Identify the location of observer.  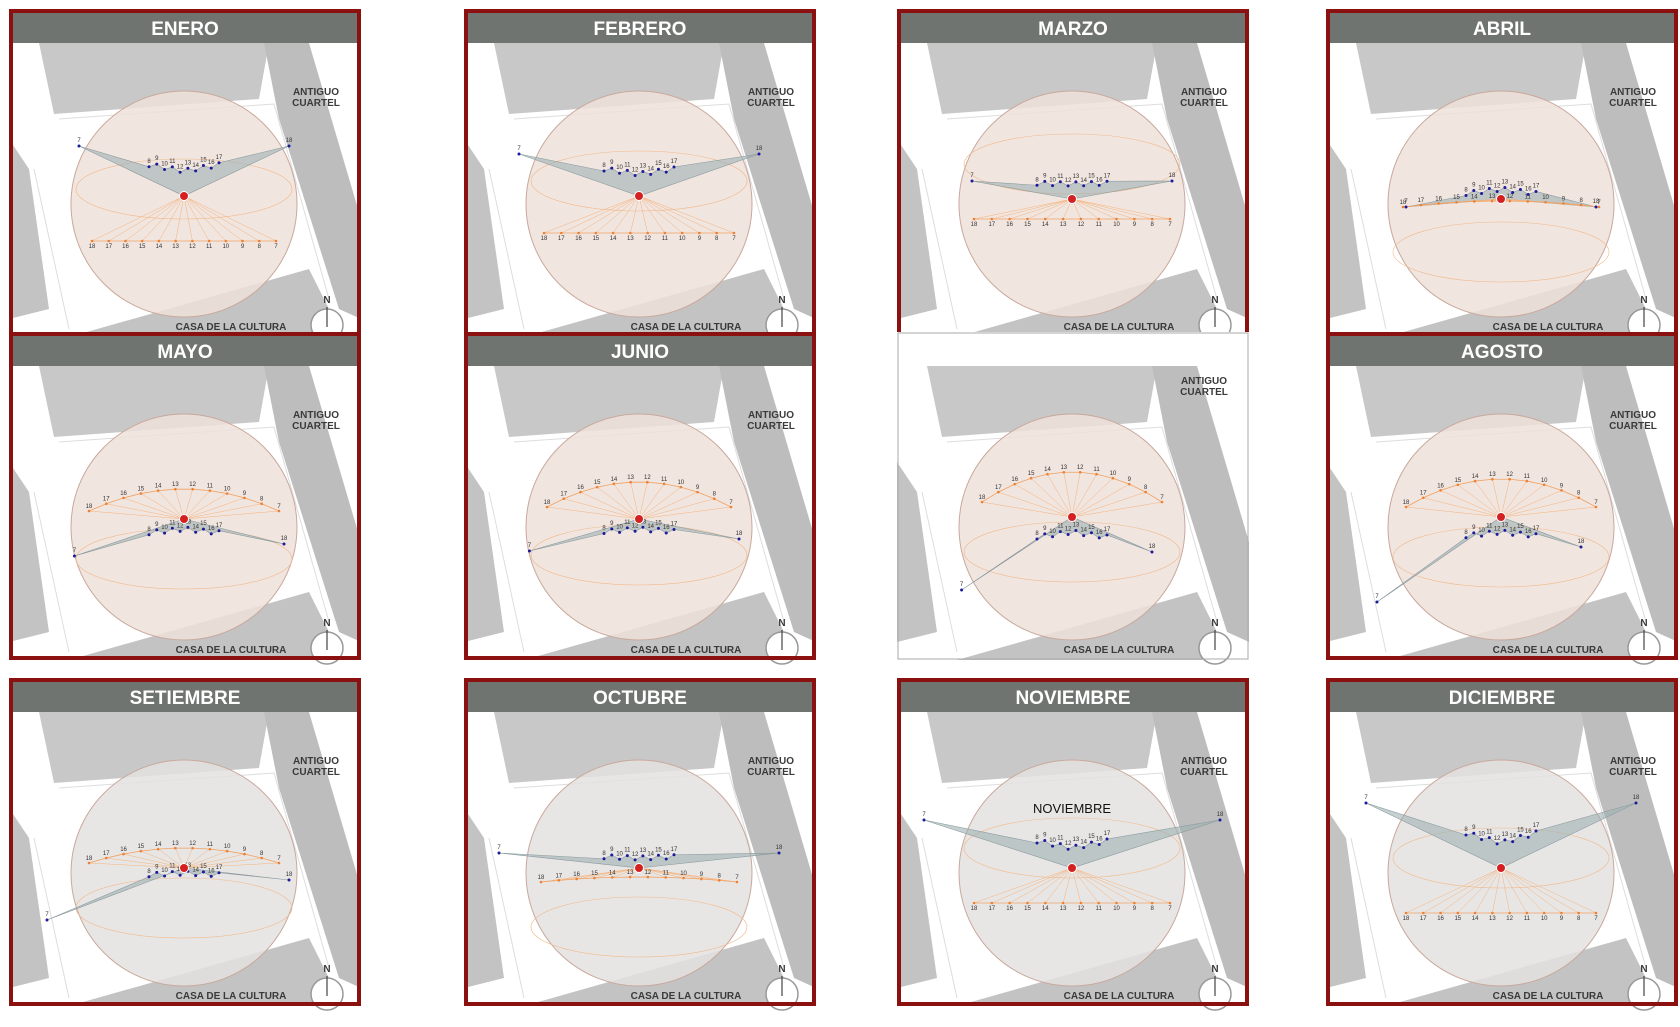
(639, 868).